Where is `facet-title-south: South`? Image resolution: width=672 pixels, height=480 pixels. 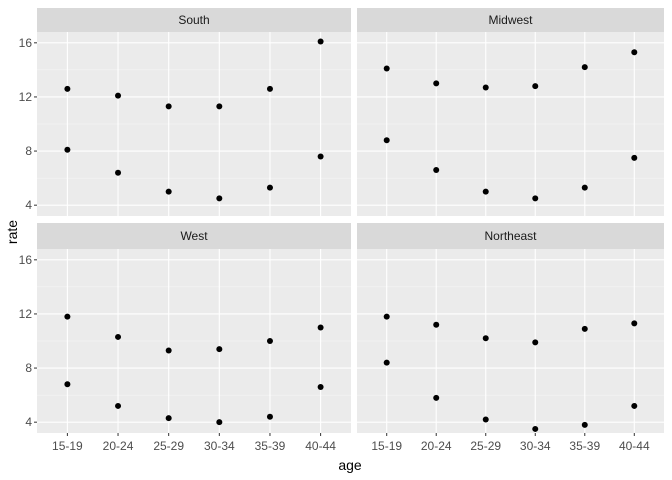
facet-title-south: South is located at coordinates (193, 20).